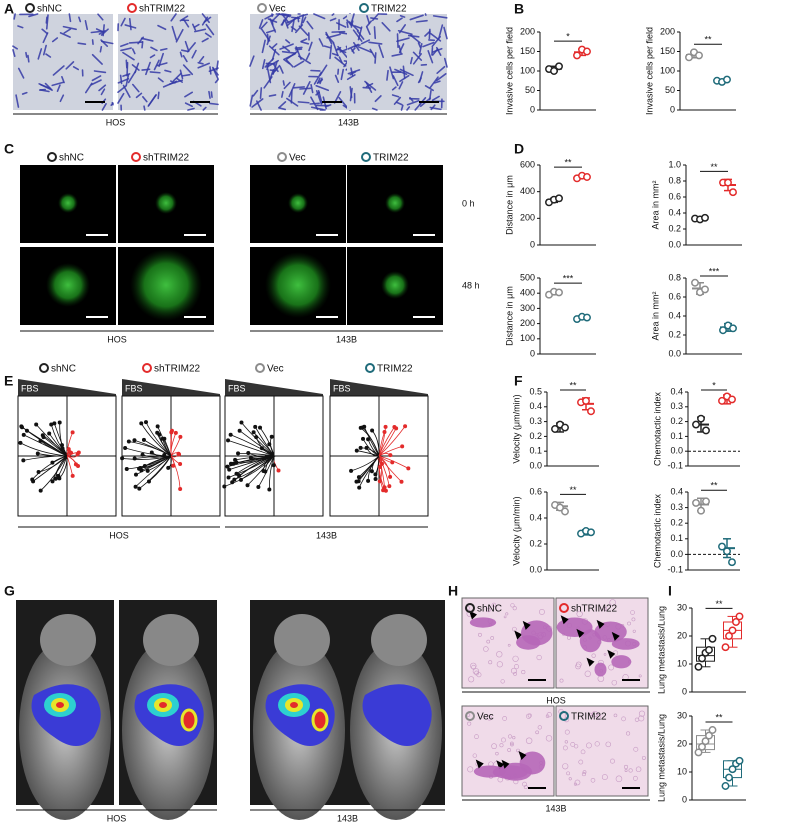 The width and height of the screenshot is (789, 828). What do you see at coordinates (573, 385) in the screenshot?
I see `significance: **` at bounding box center [573, 385].